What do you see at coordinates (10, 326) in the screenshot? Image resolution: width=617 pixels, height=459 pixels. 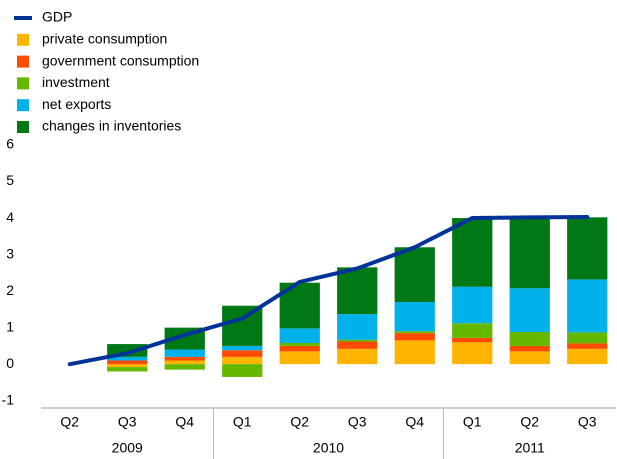 I see `y-tick-label: 1` at bounding box center [10, 326].